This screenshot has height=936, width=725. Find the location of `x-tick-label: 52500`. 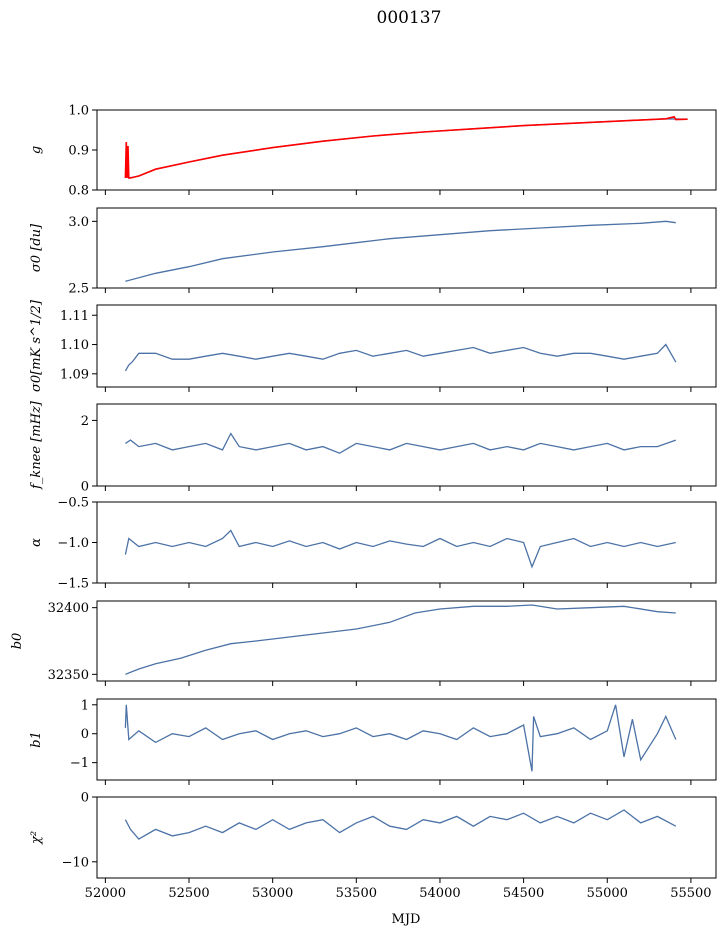

x-tick-label: 52500 is located at coordinates (188, 893).